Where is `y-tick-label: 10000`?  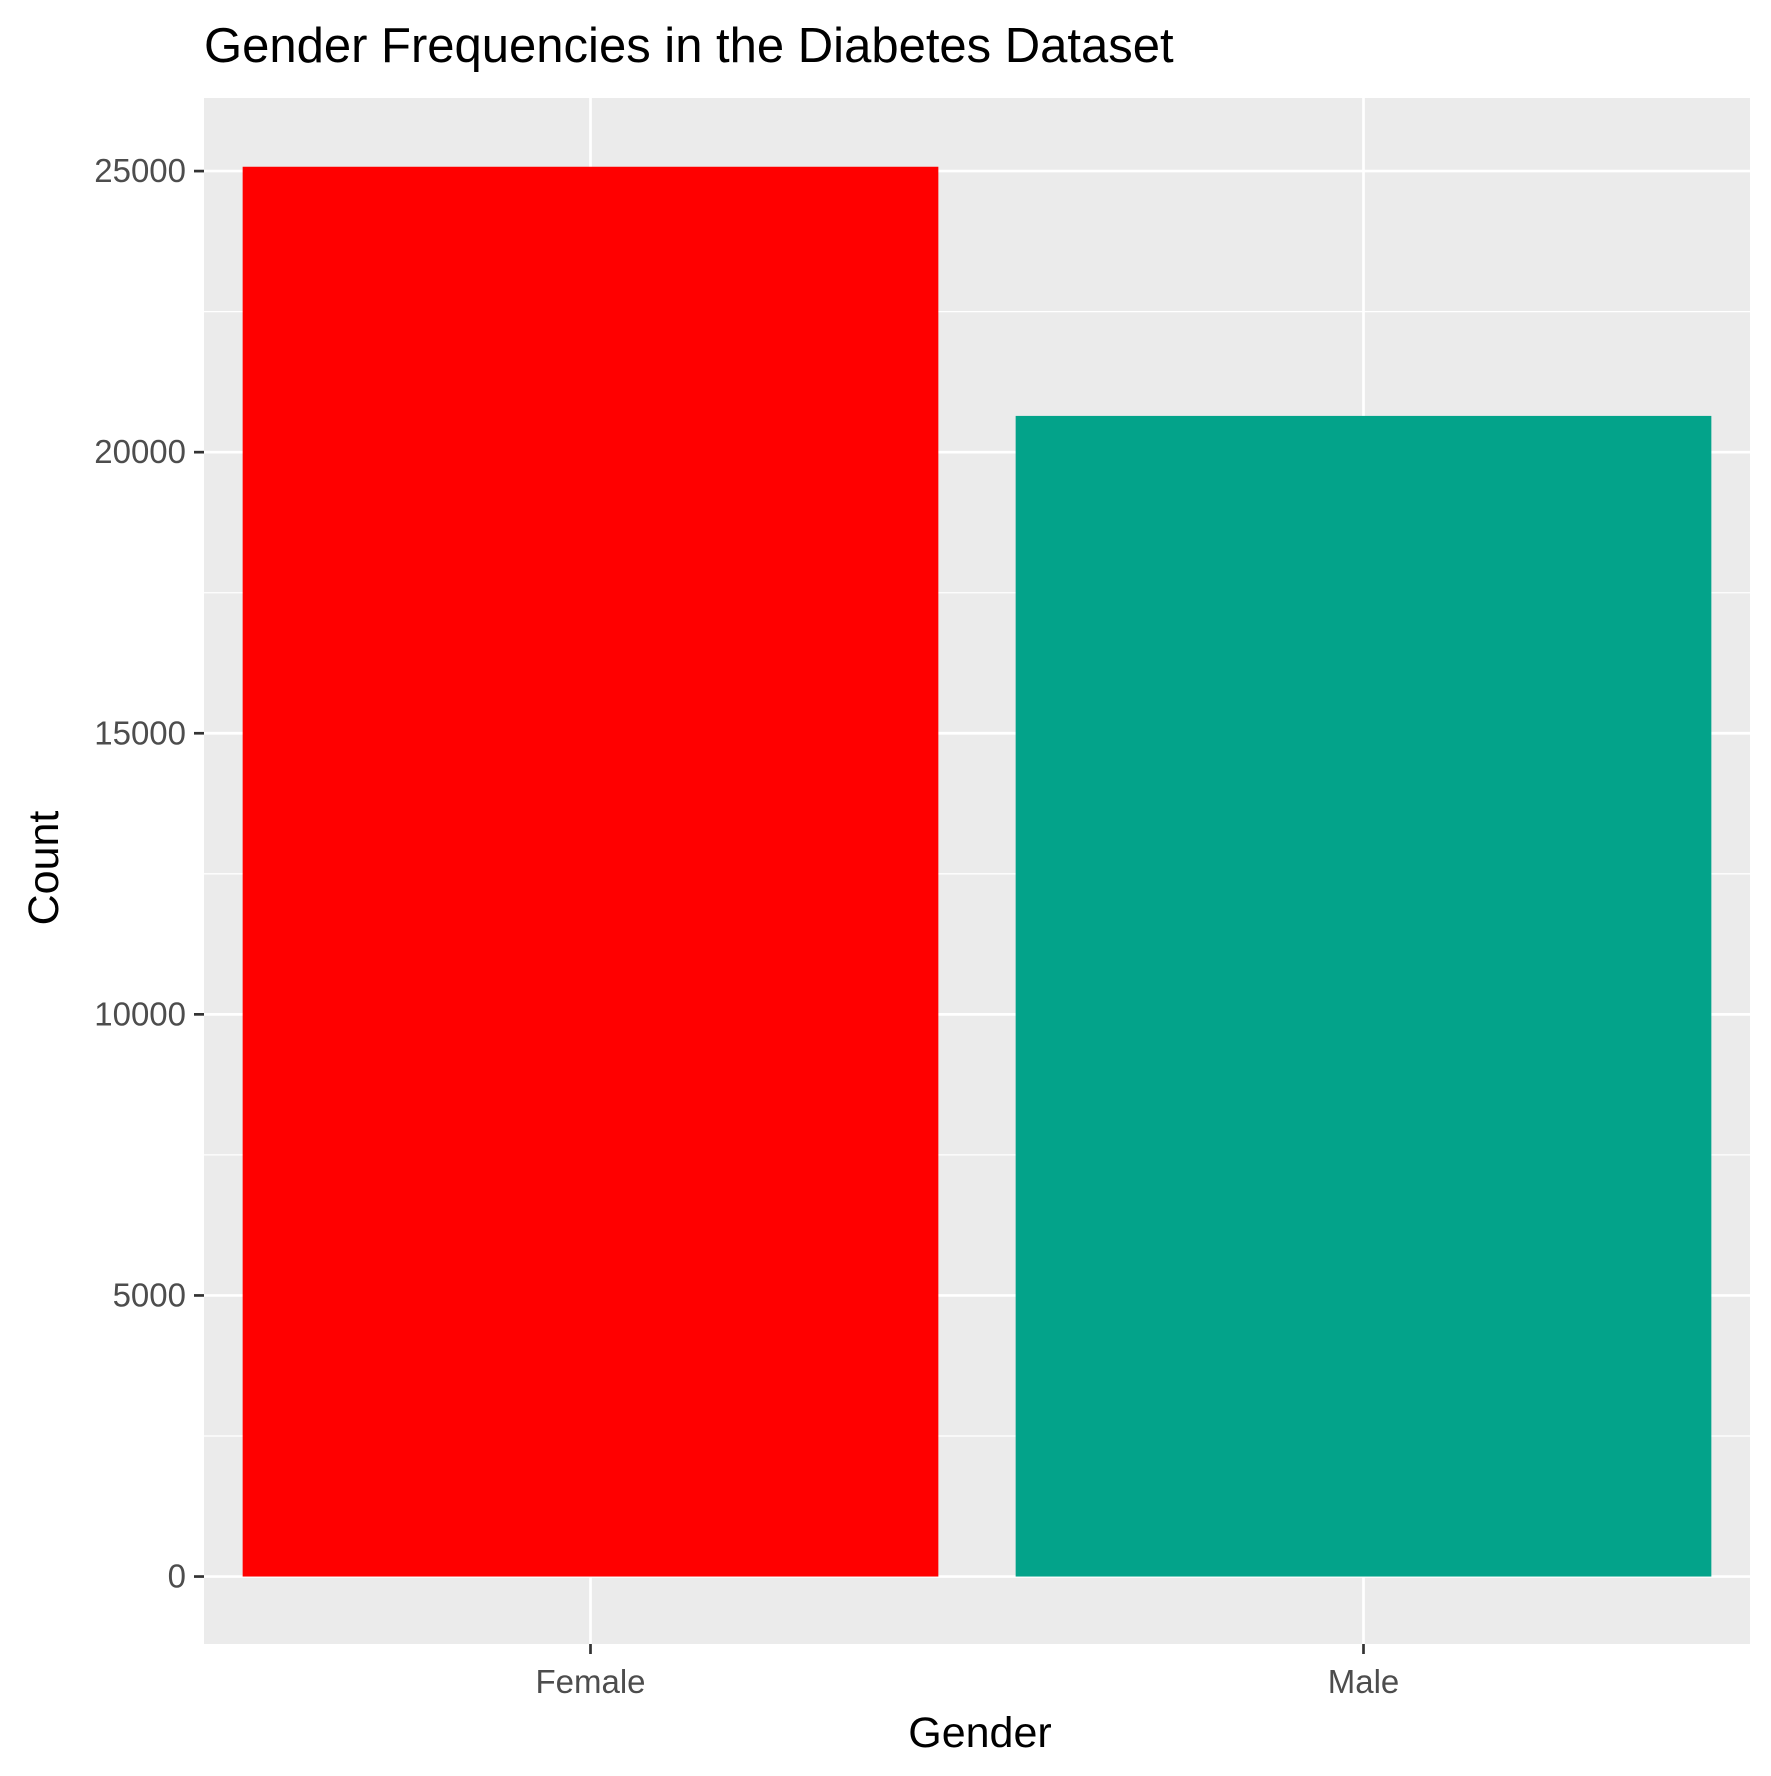
y-tick-label: 10000 is located at coordinates (140, 1013).